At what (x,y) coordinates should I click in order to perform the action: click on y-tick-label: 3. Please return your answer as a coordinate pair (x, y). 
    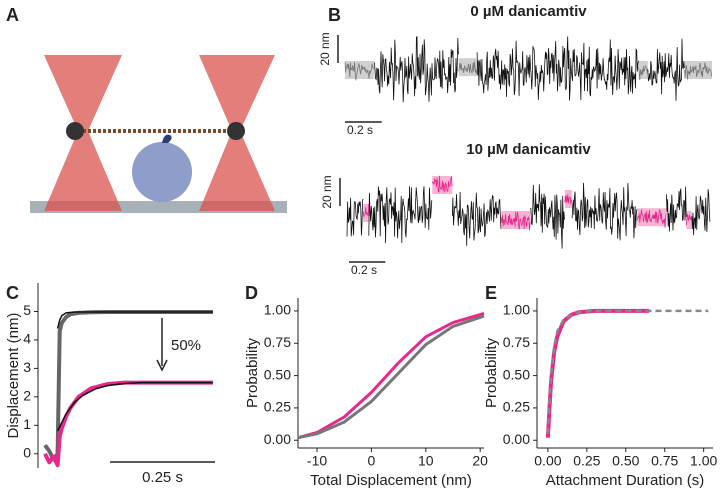
    Looking at the image, I should click on (27, 367).